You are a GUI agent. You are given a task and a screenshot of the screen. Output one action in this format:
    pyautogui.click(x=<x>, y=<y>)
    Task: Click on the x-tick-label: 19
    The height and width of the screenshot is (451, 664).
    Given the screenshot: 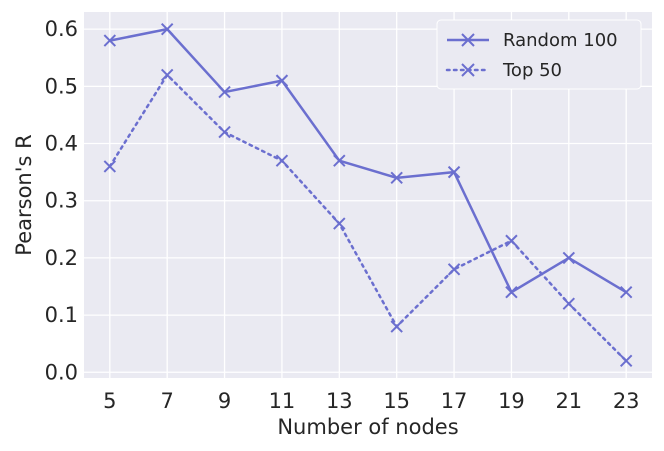 What is the action you would take?
    pyautogui.click(x=511, y=401)
    